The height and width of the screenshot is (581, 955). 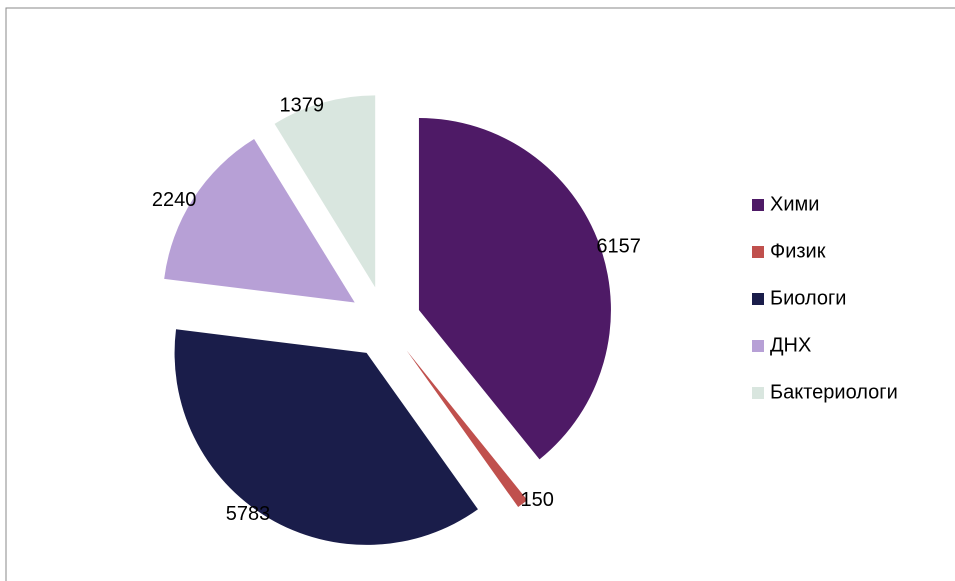 What do you see at coordinates (790, 345) in the screenshot?
I see `legend-label: ДНХ` at bounding box center [790, 345].